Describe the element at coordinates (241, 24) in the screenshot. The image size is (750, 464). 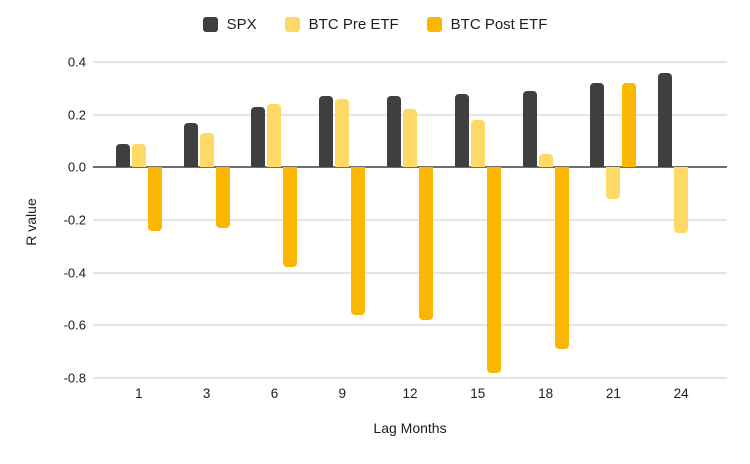
I see `legend-label: SPX` at that location.